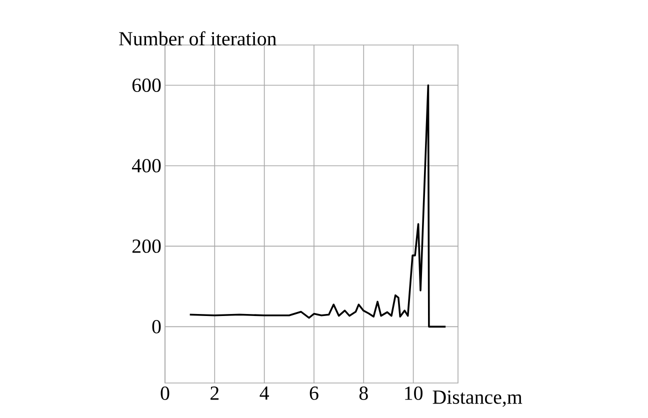  I want to click on x-axis-title: Distance,m, so click(477, 398).